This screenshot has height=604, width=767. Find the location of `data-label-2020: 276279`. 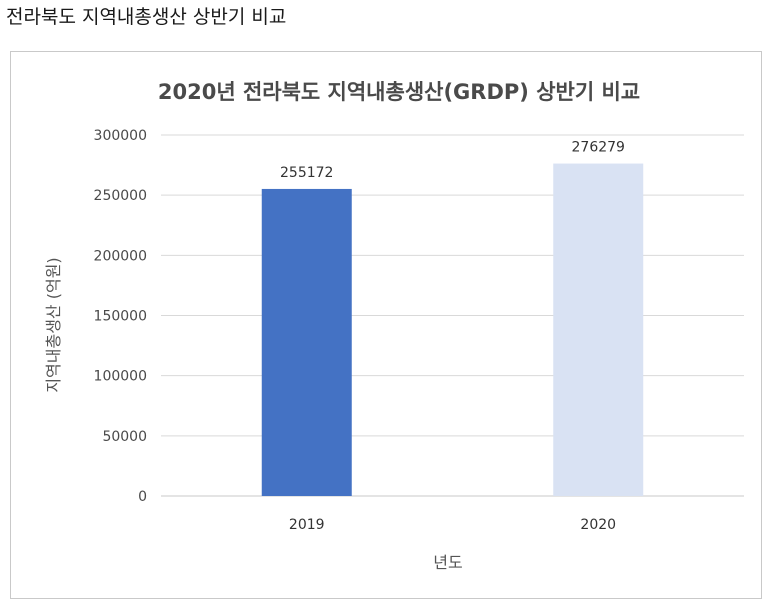

data-label-2020: 276279 is located at coordinates (598, 148).